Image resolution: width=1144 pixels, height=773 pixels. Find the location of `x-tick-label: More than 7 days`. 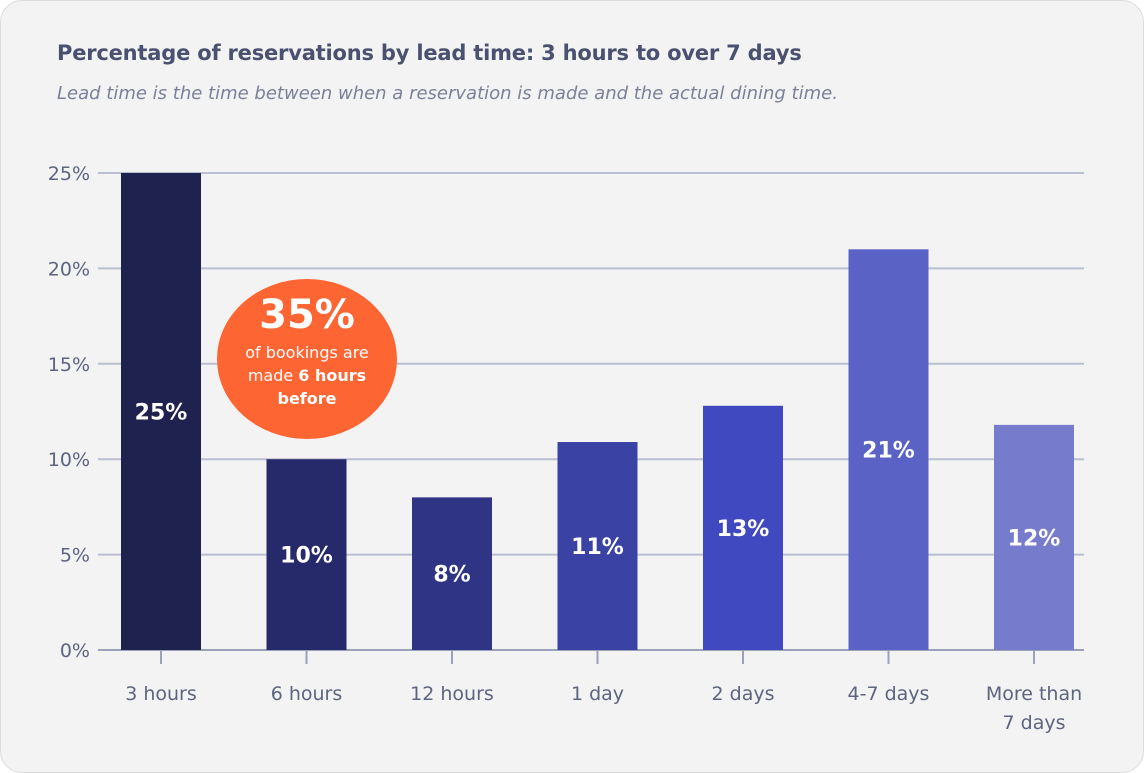

x-tick-label: More than 7 days is located at coordinates (1034, 708).